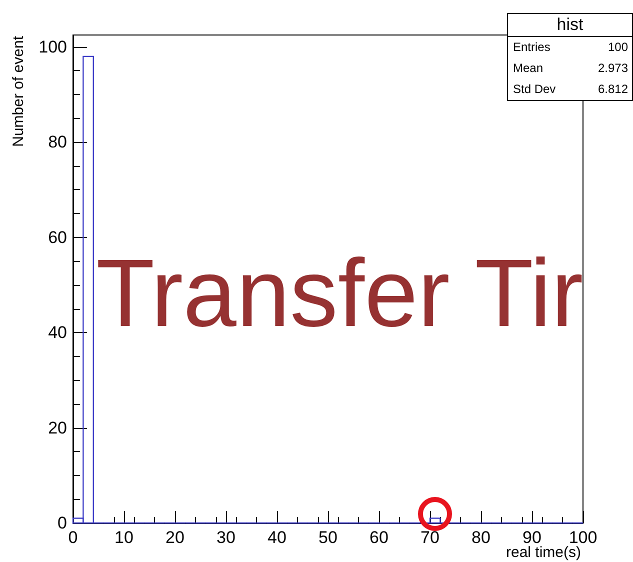  Describe the element at coordinates (62, 523) in the screenshot. I see `y-tick-label: 0` at that location.